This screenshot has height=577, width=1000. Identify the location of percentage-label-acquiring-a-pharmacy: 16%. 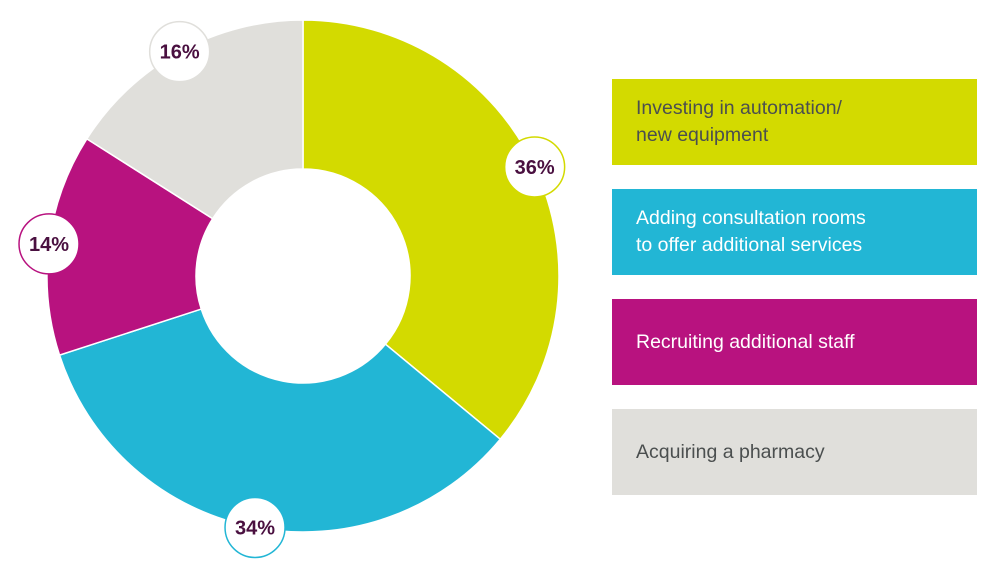
(179, 51).